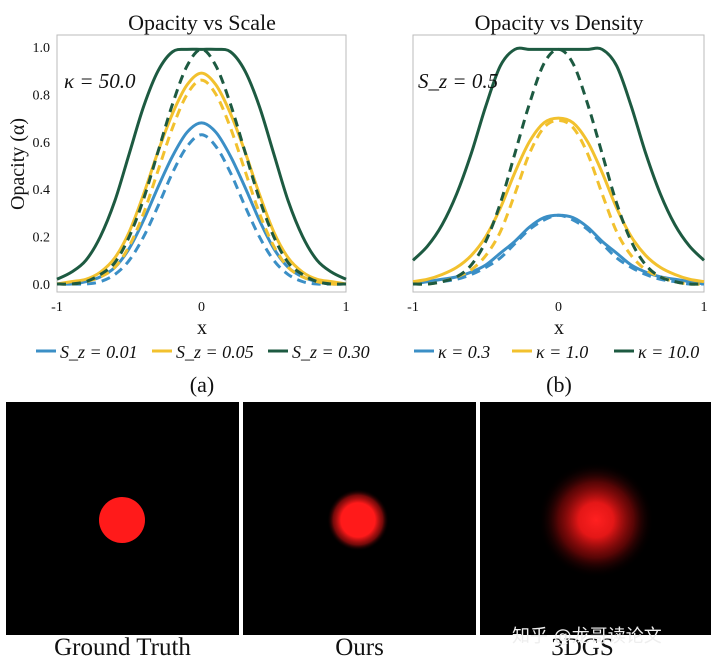 The image size is (711, 663). What do you see at coordinates (99, 352) in the screenshot?
I see `legend-label: S_z = 0.01` at bounding box center [99, 352].